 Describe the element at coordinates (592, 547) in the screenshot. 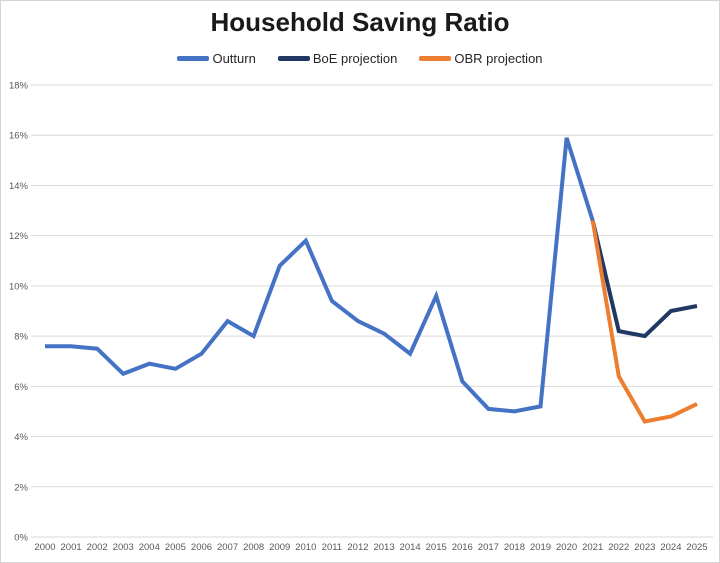

I see `x-tick-label: 2021` at that location.